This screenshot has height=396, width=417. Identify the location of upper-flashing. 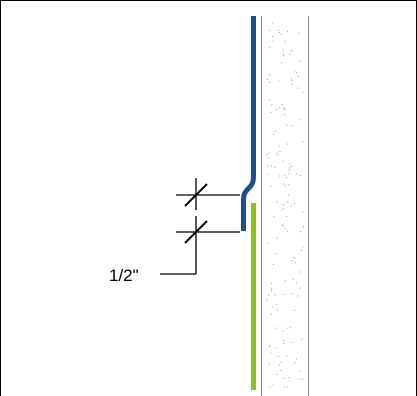
(248, 123).